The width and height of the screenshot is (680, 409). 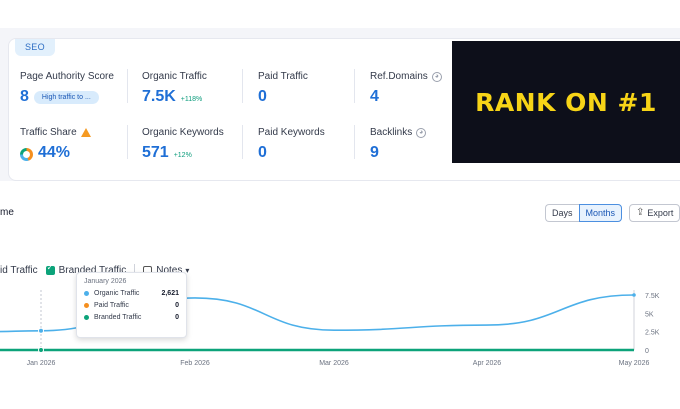 I want to click on paid-keywords-value: 0, so click(x=262, y=152).